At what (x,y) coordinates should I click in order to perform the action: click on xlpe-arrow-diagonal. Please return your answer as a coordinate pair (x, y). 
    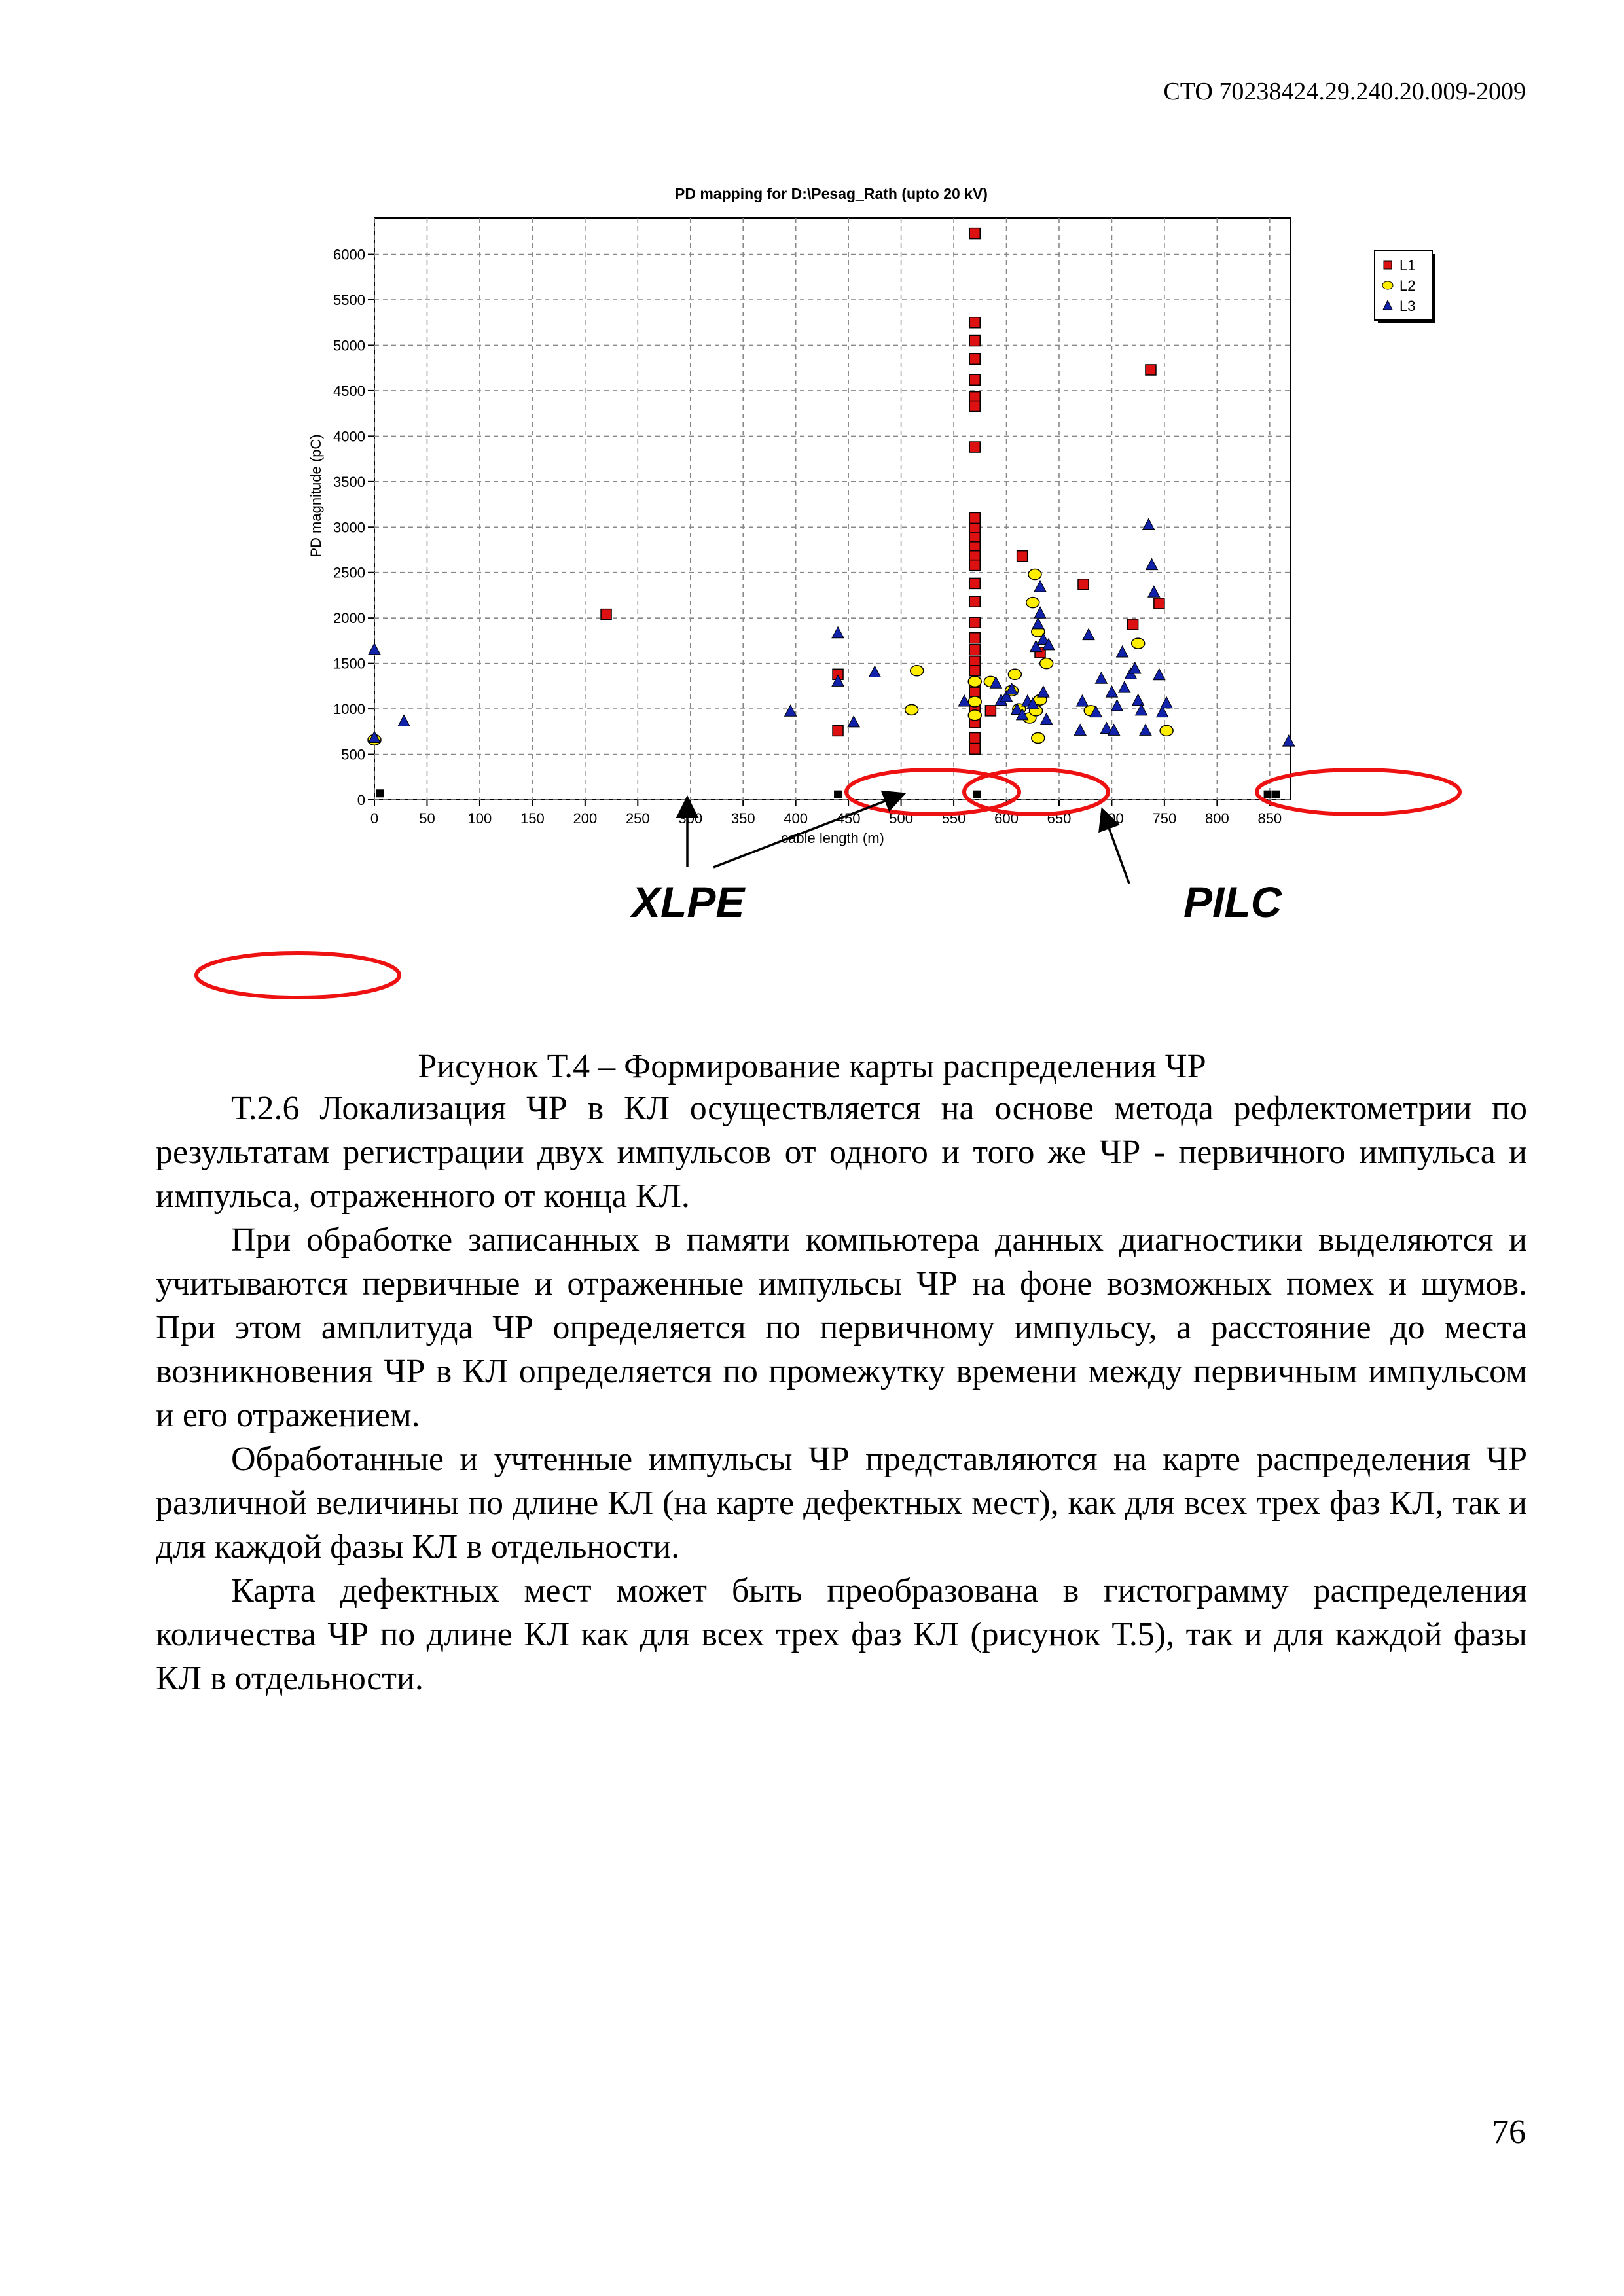
    Looking at the image, I should click on (810, 829).